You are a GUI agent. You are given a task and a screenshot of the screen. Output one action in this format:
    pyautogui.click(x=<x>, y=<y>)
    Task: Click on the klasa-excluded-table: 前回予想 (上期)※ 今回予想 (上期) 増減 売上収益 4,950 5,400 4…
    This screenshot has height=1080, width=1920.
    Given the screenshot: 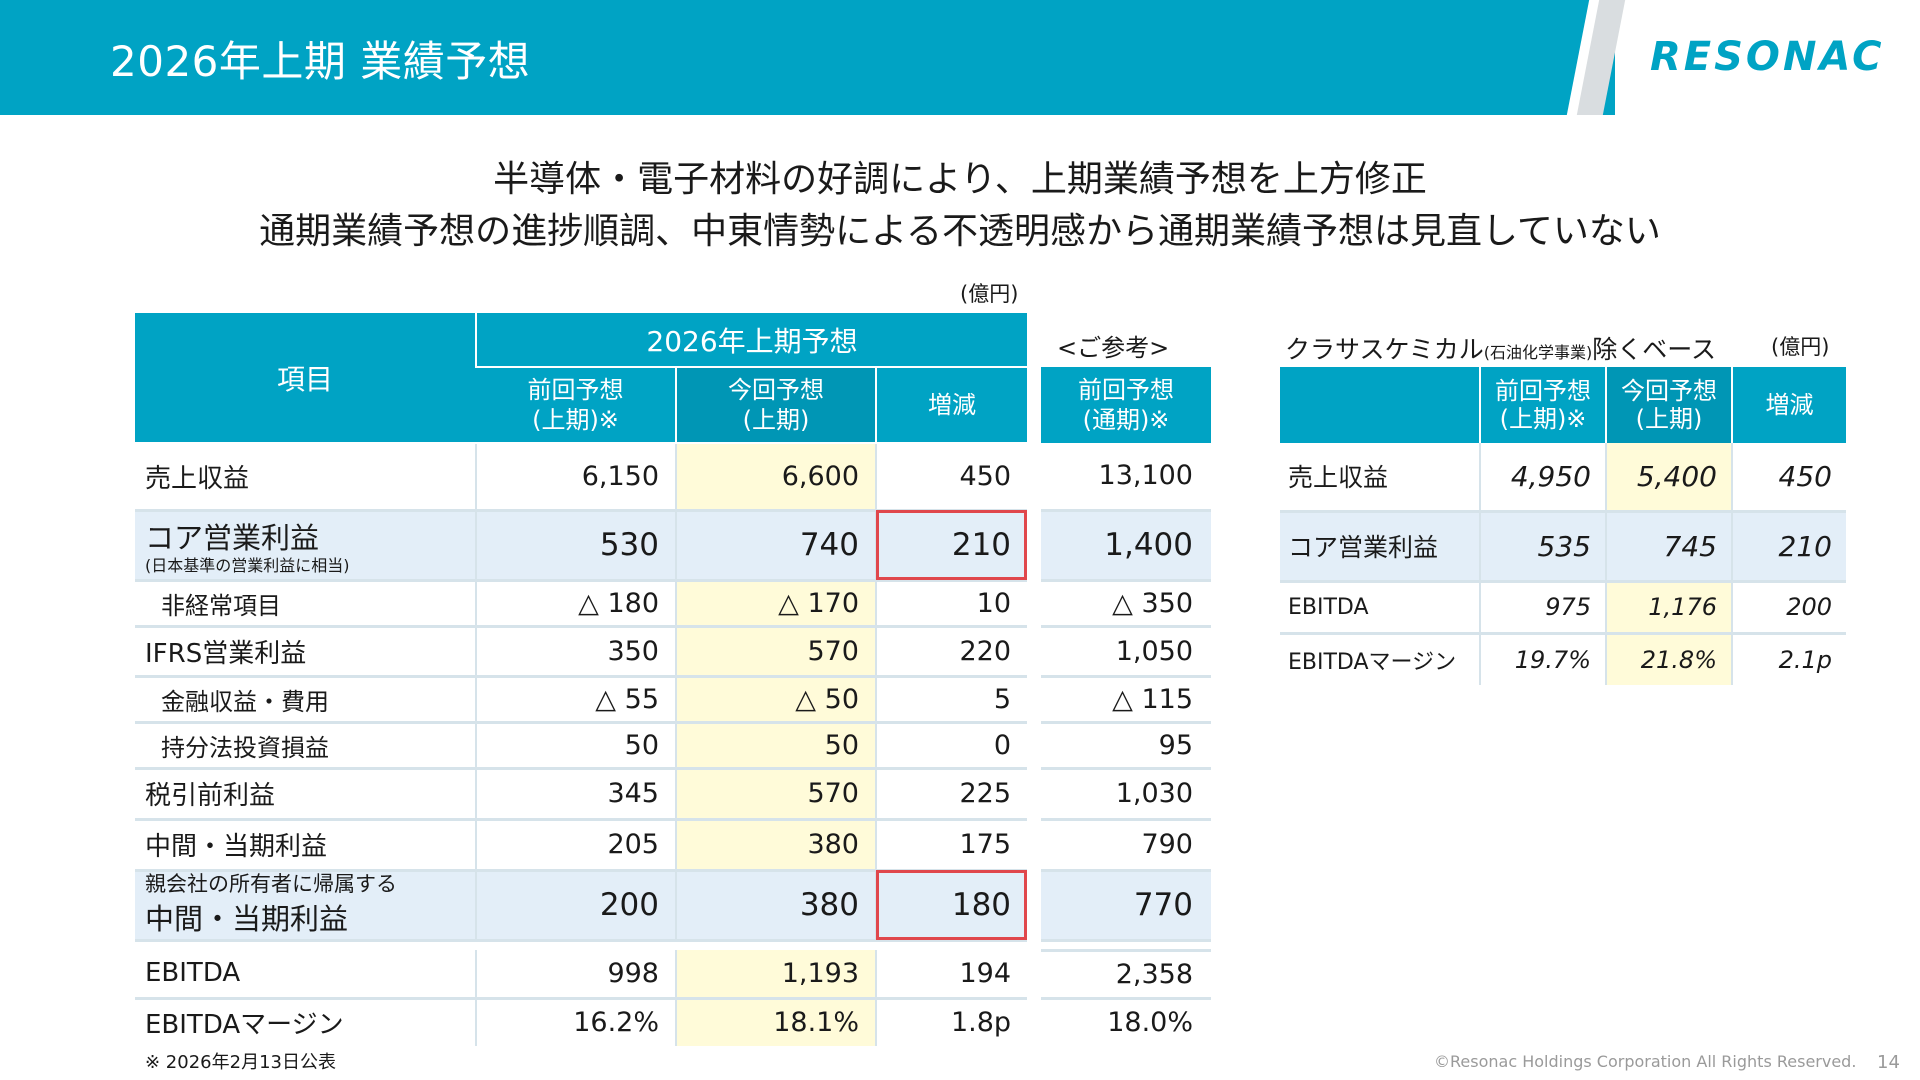 What is the action you would take?
    pyautogui.click(x=1563, y=526)
    